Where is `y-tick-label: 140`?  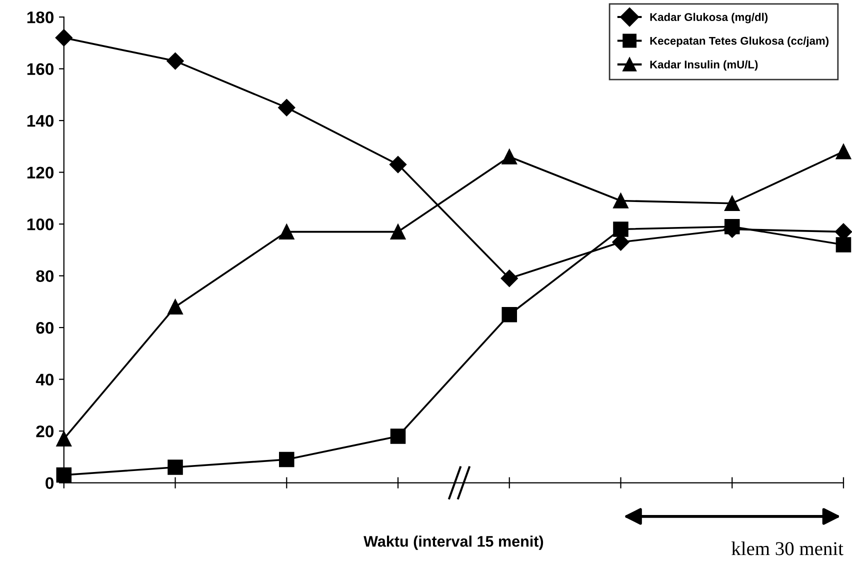
y-tick-label: 140 is located at coordinates (40, 120).